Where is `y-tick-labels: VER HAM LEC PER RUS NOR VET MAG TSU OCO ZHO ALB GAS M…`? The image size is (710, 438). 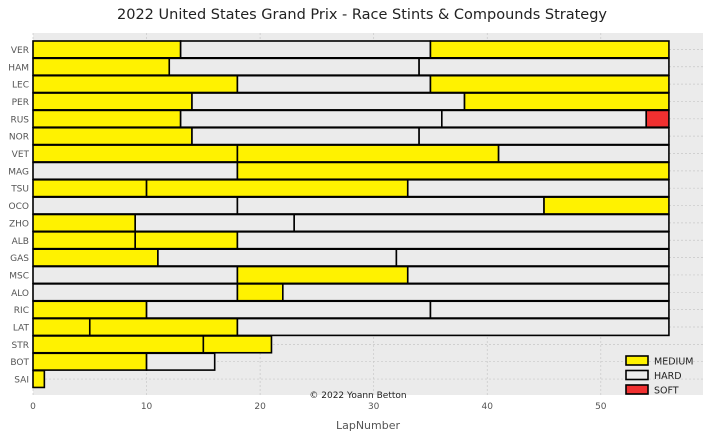 y-tick-labels: VER HAM LEC PER RUS NOR VET MAG TSU OCO ZHO ALB GAS M… is located at coordinates (18, 216).